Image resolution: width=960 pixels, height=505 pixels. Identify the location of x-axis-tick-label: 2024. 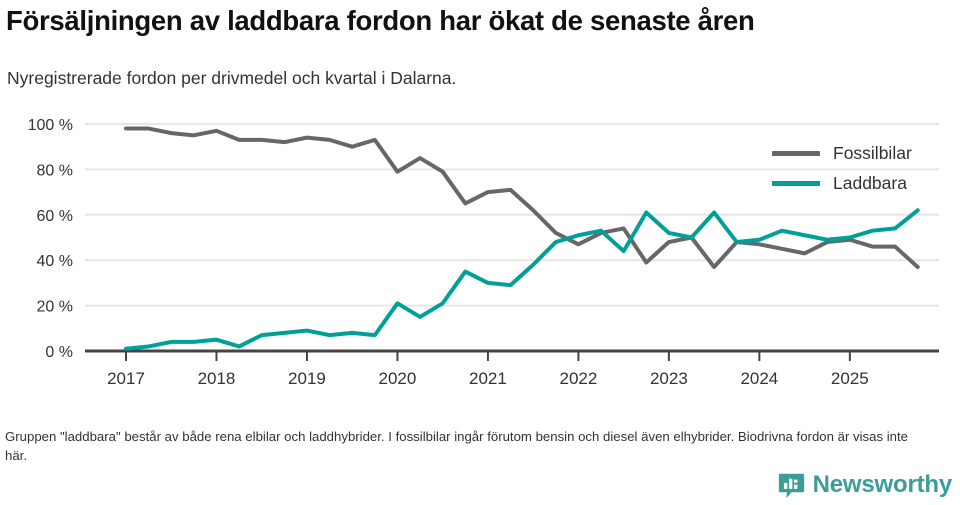
(759, 378).